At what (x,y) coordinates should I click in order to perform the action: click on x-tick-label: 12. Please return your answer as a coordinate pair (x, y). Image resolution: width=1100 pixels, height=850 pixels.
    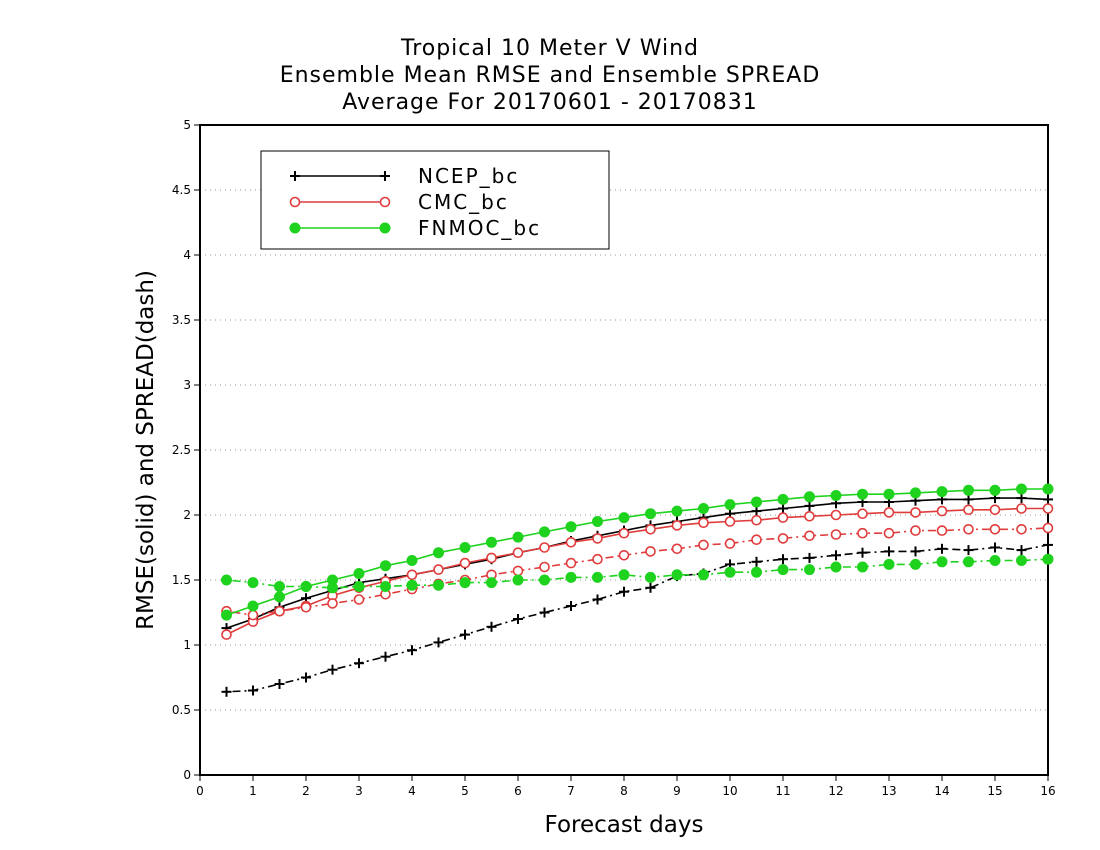
    Looking at the image, I should click on (835, 791).